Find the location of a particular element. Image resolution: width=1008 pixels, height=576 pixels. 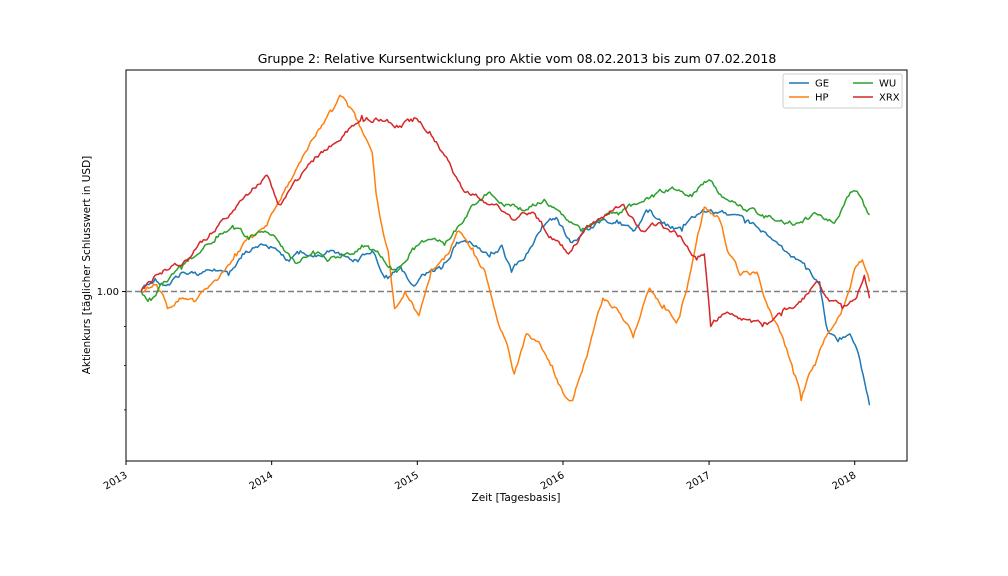

y-axis: 1.00 is located at coordinates (111, 349).